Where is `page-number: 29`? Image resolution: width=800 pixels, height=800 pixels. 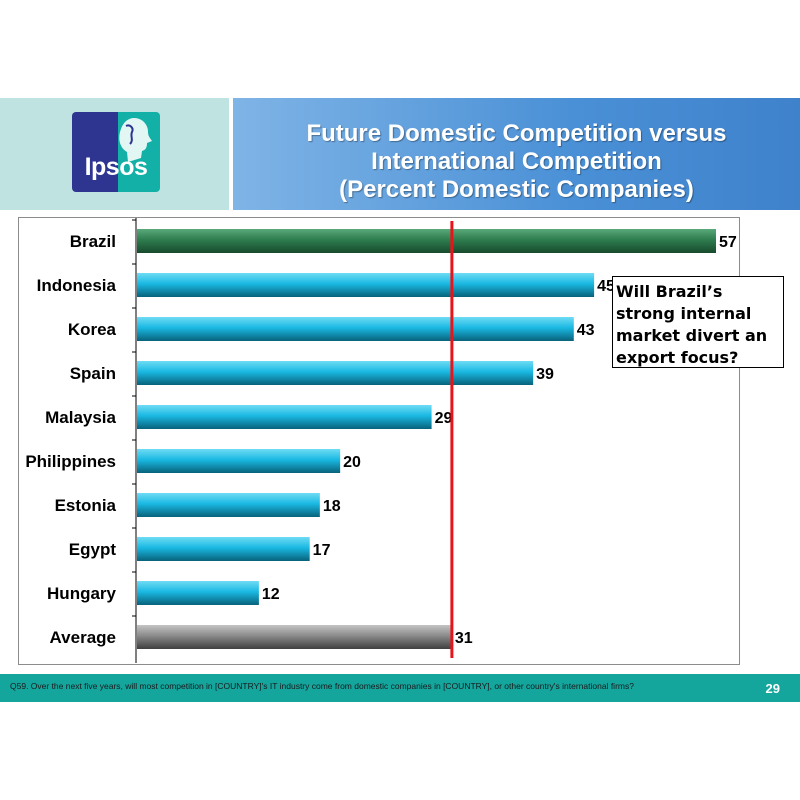
page-number: 29 is located at coordinates (772, 688).